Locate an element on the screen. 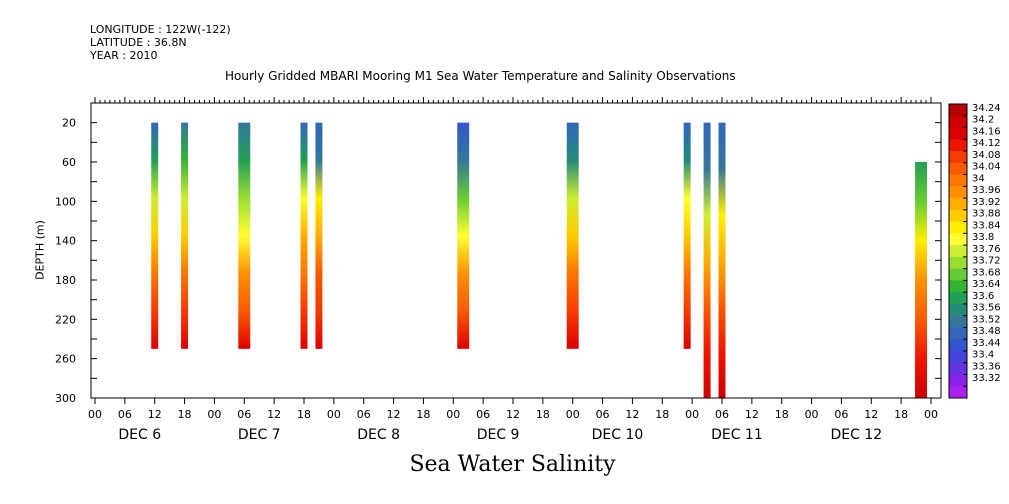 Image resolution: width=1009 pixels, height=504 pixels. colorbar-label: 33.88 is located at coordinates (986, 214).